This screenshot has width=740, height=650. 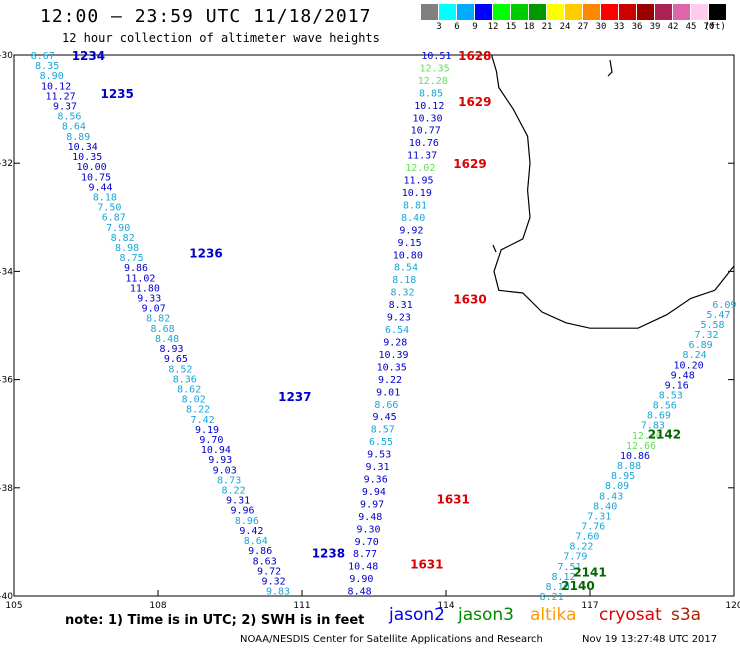 What do you see at coordinates (563, 577) in the screenshot?
I see `wave-height-label: 8.12` at bounding box center [563, 577].